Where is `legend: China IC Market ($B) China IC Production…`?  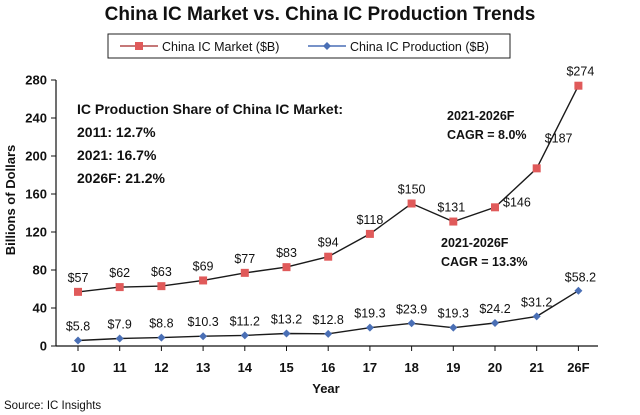
legend: China IC Market ($B) China IC Production… is located at coordinates (309, 46).